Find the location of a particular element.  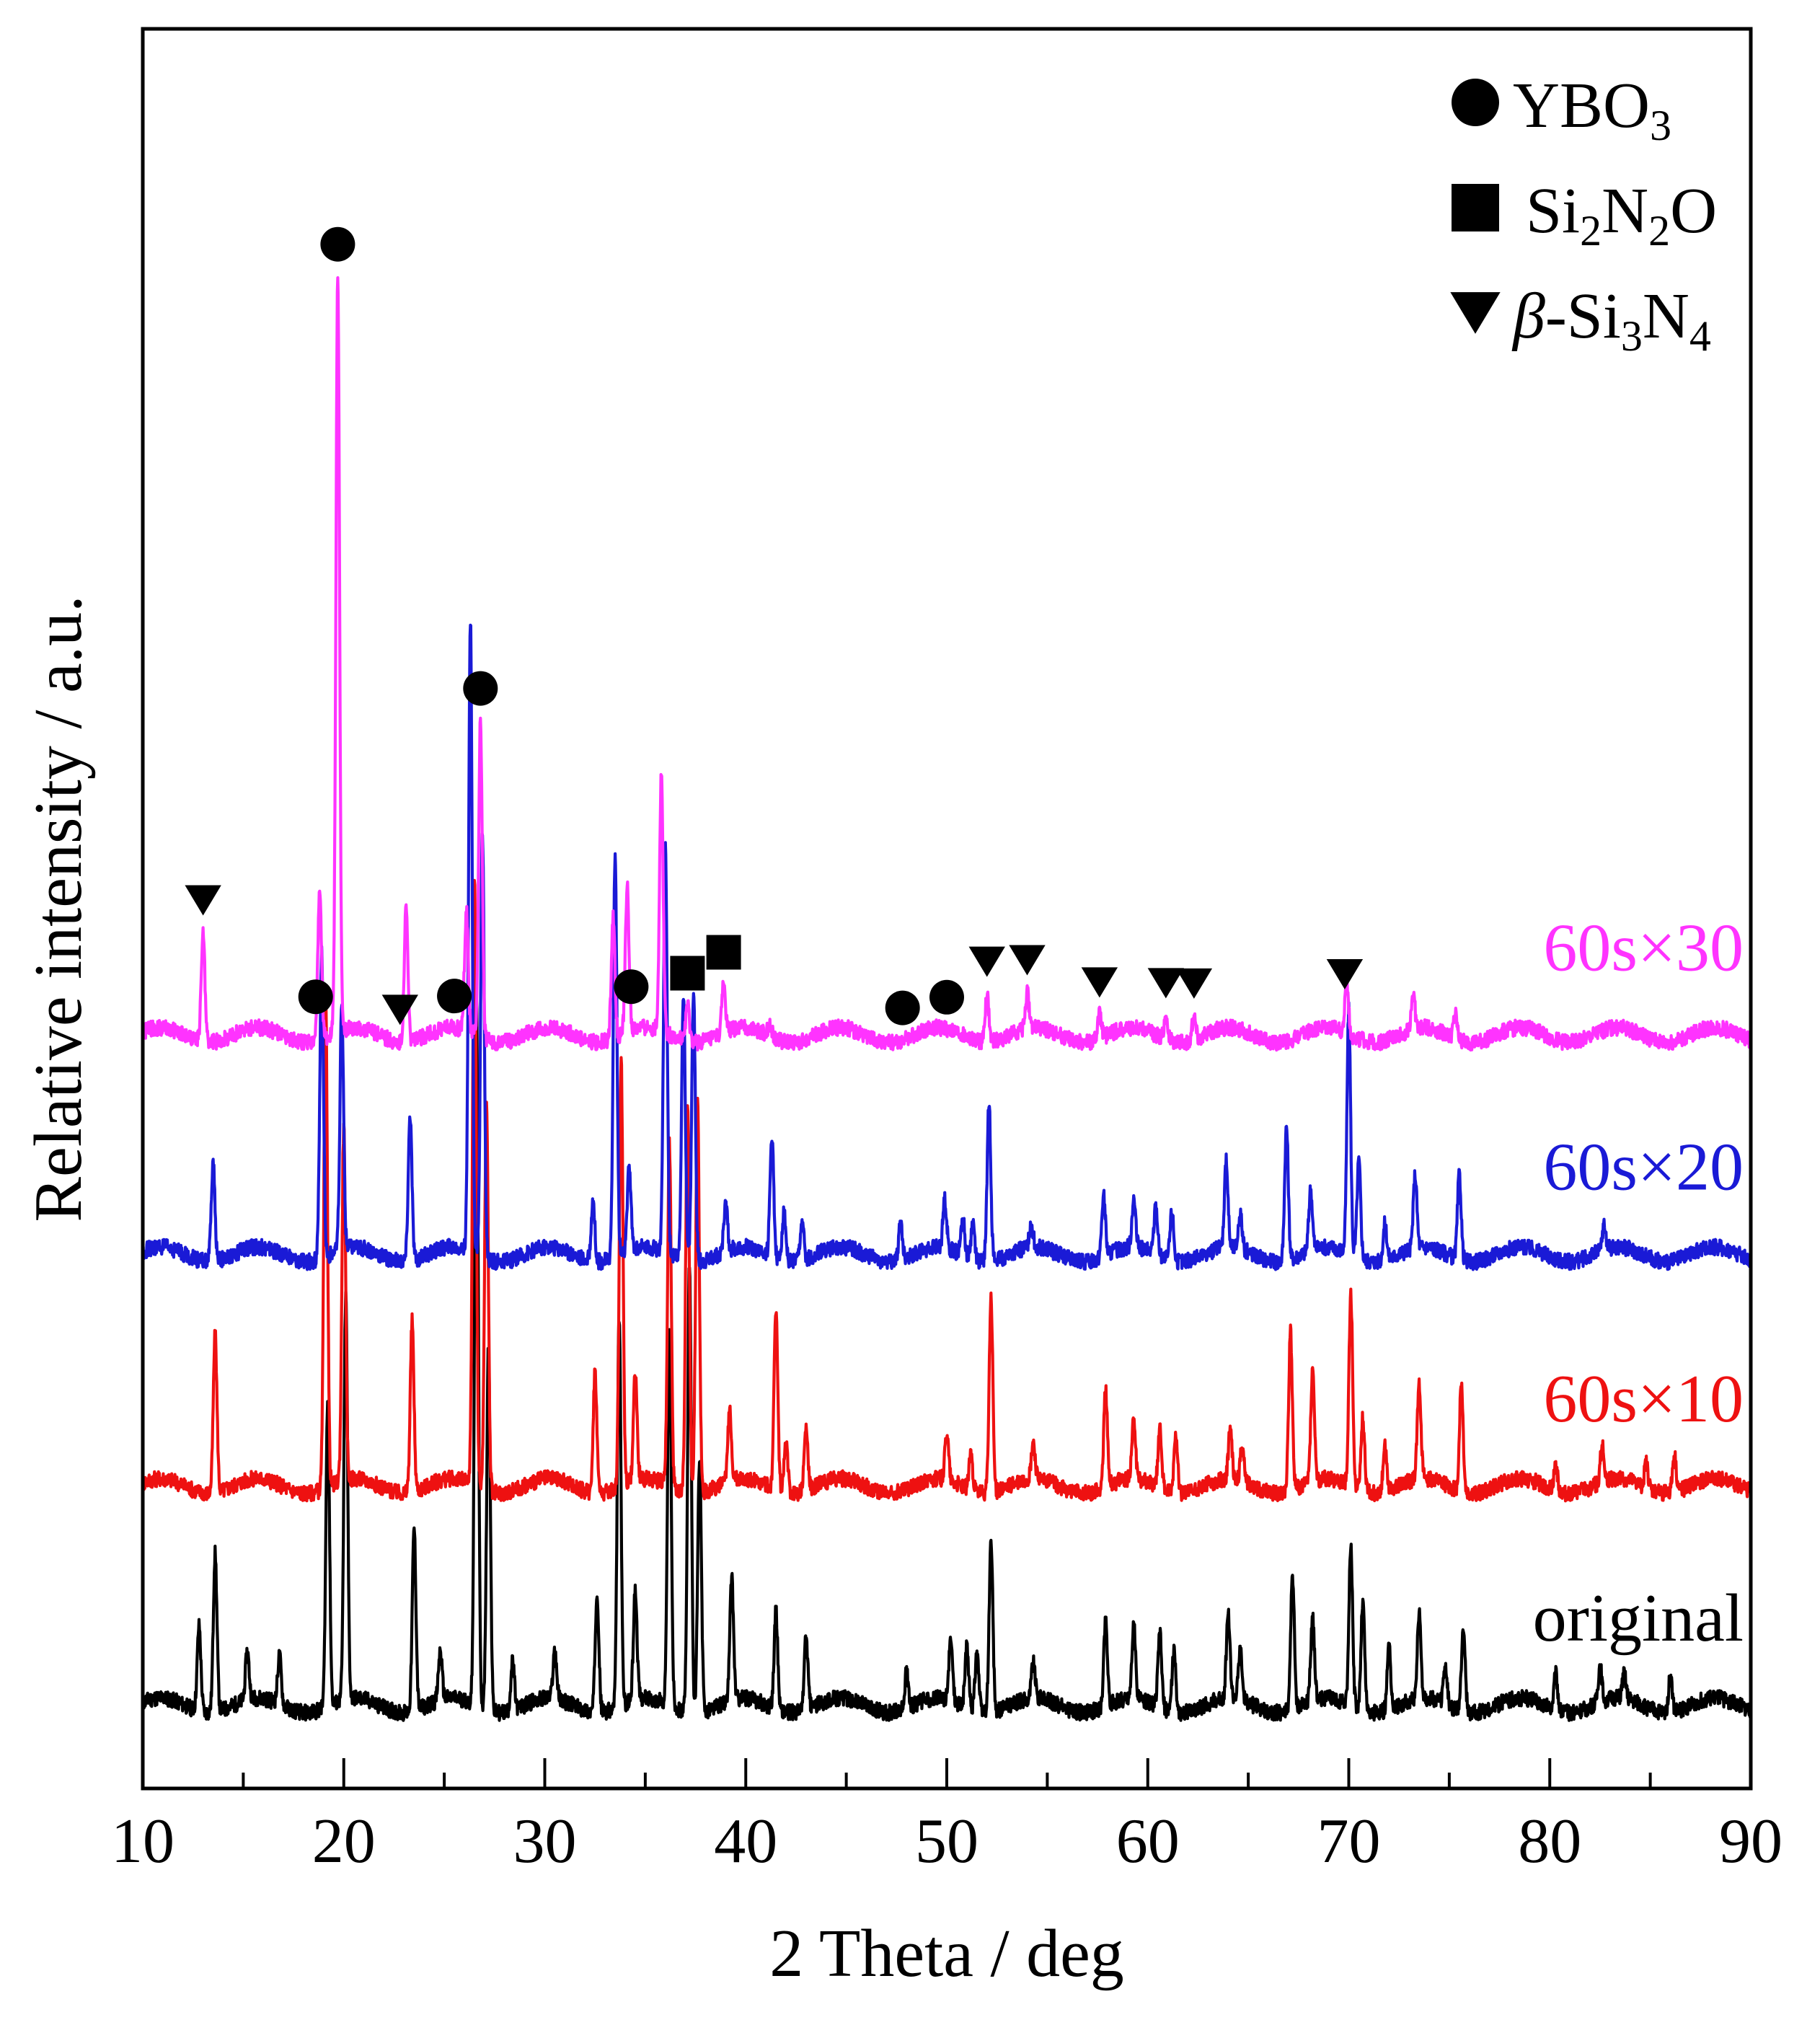

legend-label-1: Si2N2O is located at coordinates (1621, 215).